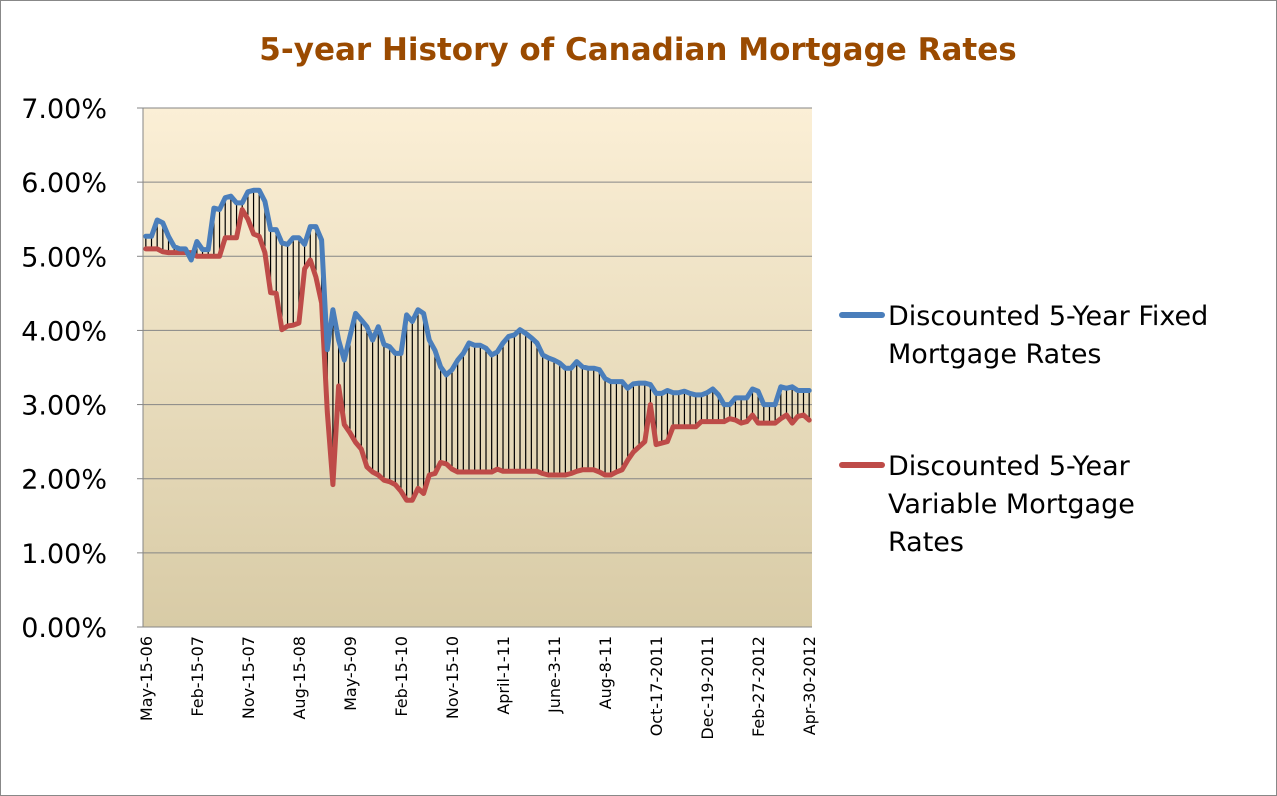 The width and height of the screenshot is (1277, 796). I want to click on legend-label: Variable Mortgage, so click(1011, 504).